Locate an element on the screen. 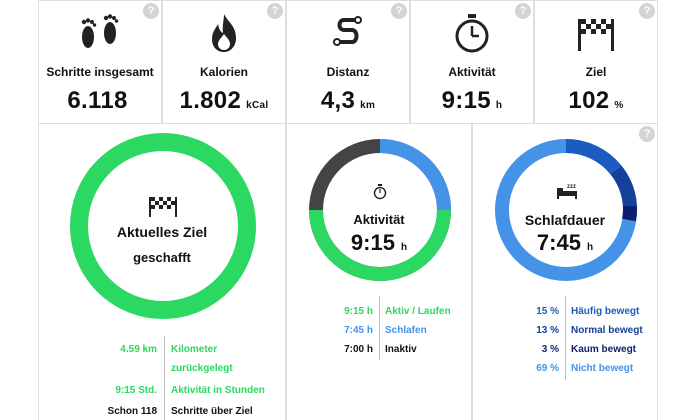 The image size is (700, 420). goal-row-right: Aktivität in Stunden is located at coordinates (218, 390).